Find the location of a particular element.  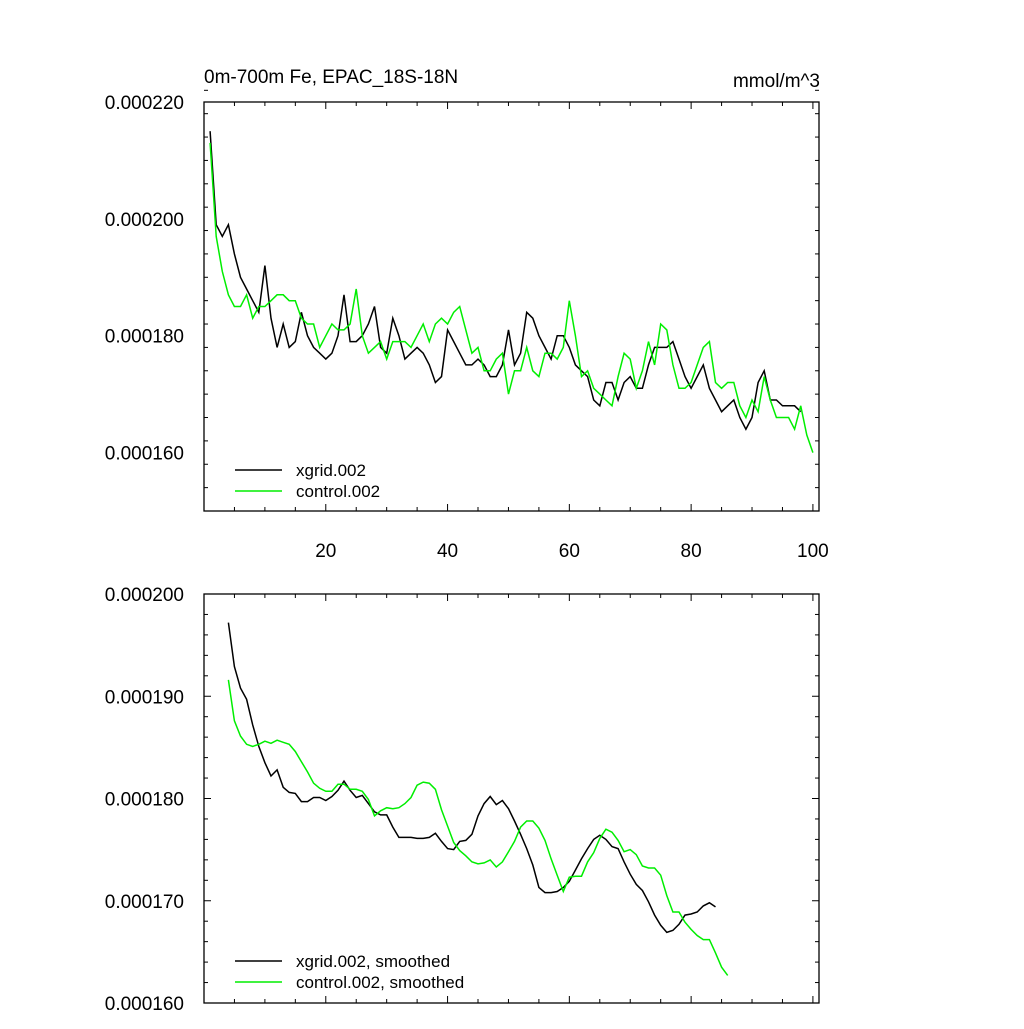

x-tick-label: 60 is located at coordinates (569, 551).